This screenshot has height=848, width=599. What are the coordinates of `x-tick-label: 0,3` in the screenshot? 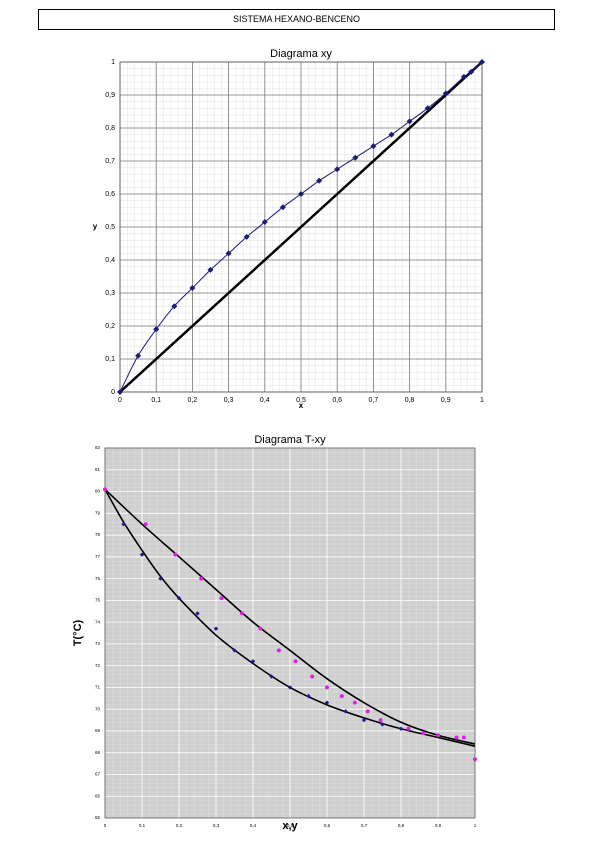 It's located at (229, 400).